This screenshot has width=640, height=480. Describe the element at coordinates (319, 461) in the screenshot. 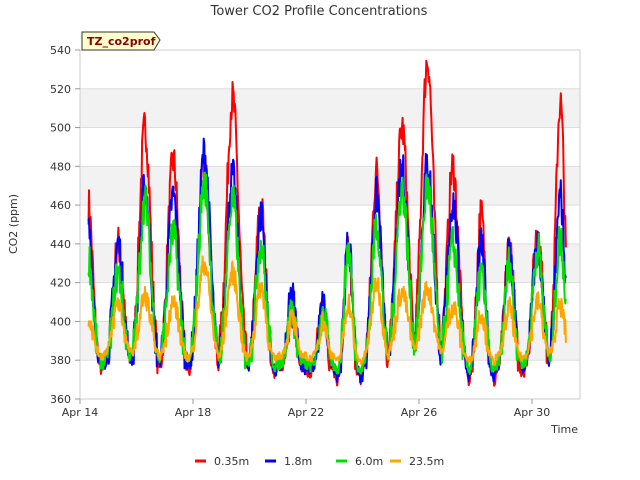

I see `legend: 0.35m 1.8m 6.0m 23.5m` at that location.